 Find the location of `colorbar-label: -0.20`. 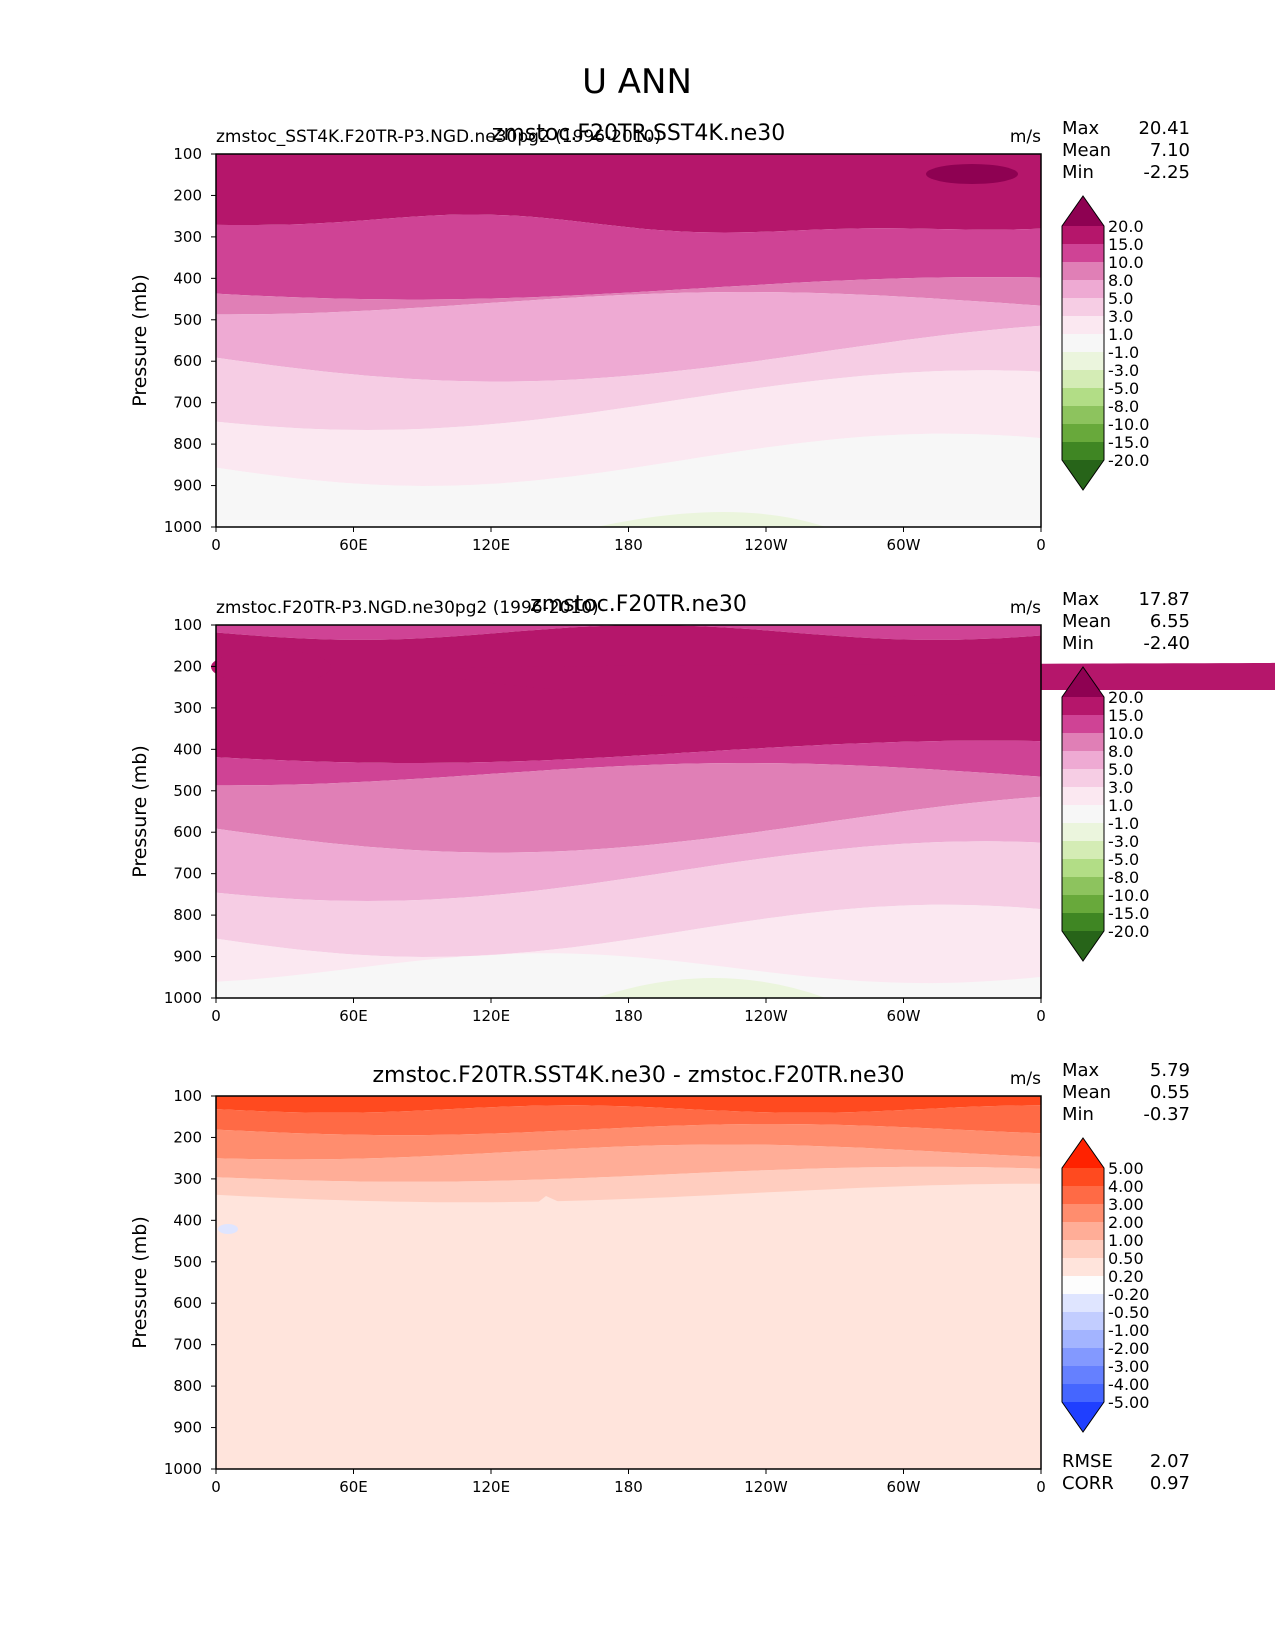

colorbar-label: -0.20 is located at coordinates (1128, 1294).